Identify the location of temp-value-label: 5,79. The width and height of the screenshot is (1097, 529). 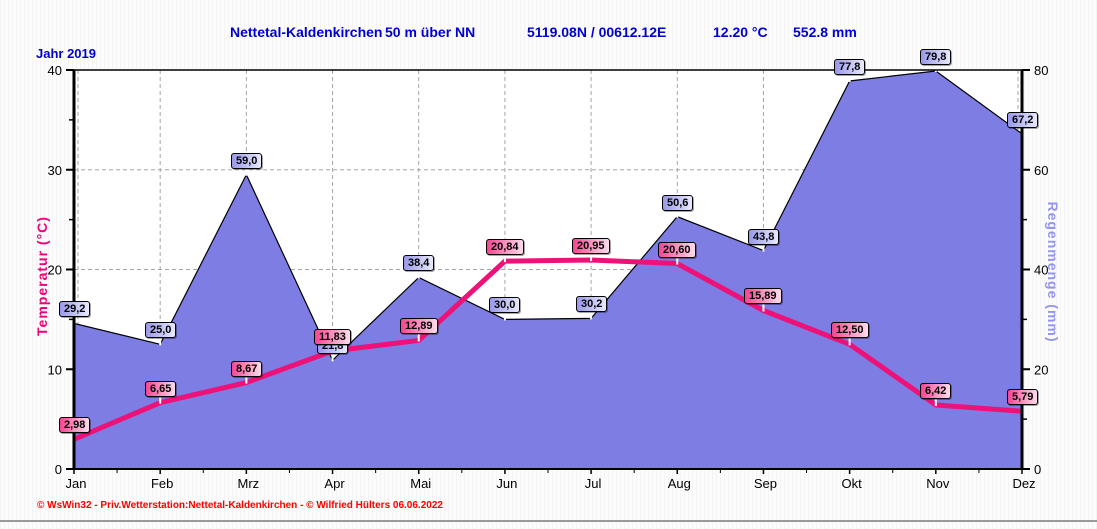
(1023, 397).